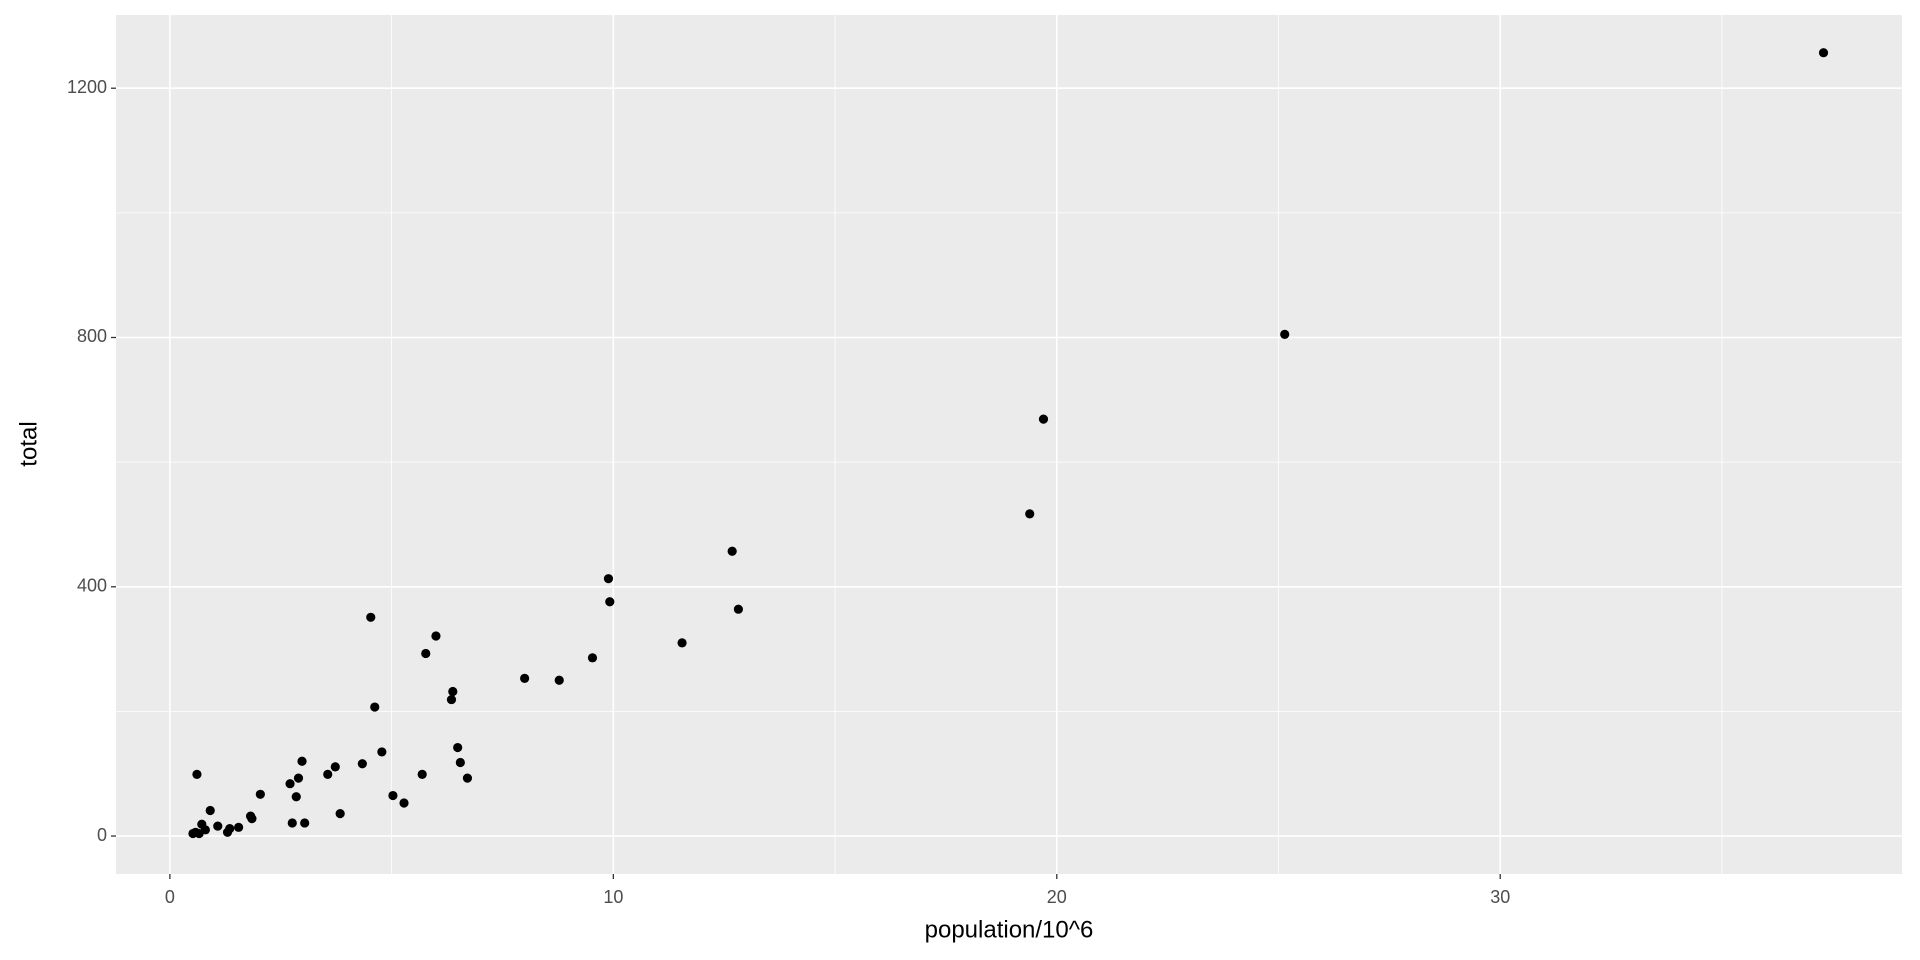 This screenshot has width=1920, height=960. I want to click on x-tick-label: 20, so click(1057, 897).